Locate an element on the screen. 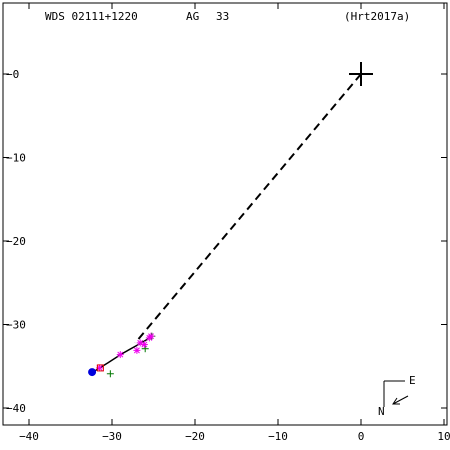 Image resolution: width=450 pixels, height=450 pixels. motion-arrow-head is located at coordinates (396, 401).